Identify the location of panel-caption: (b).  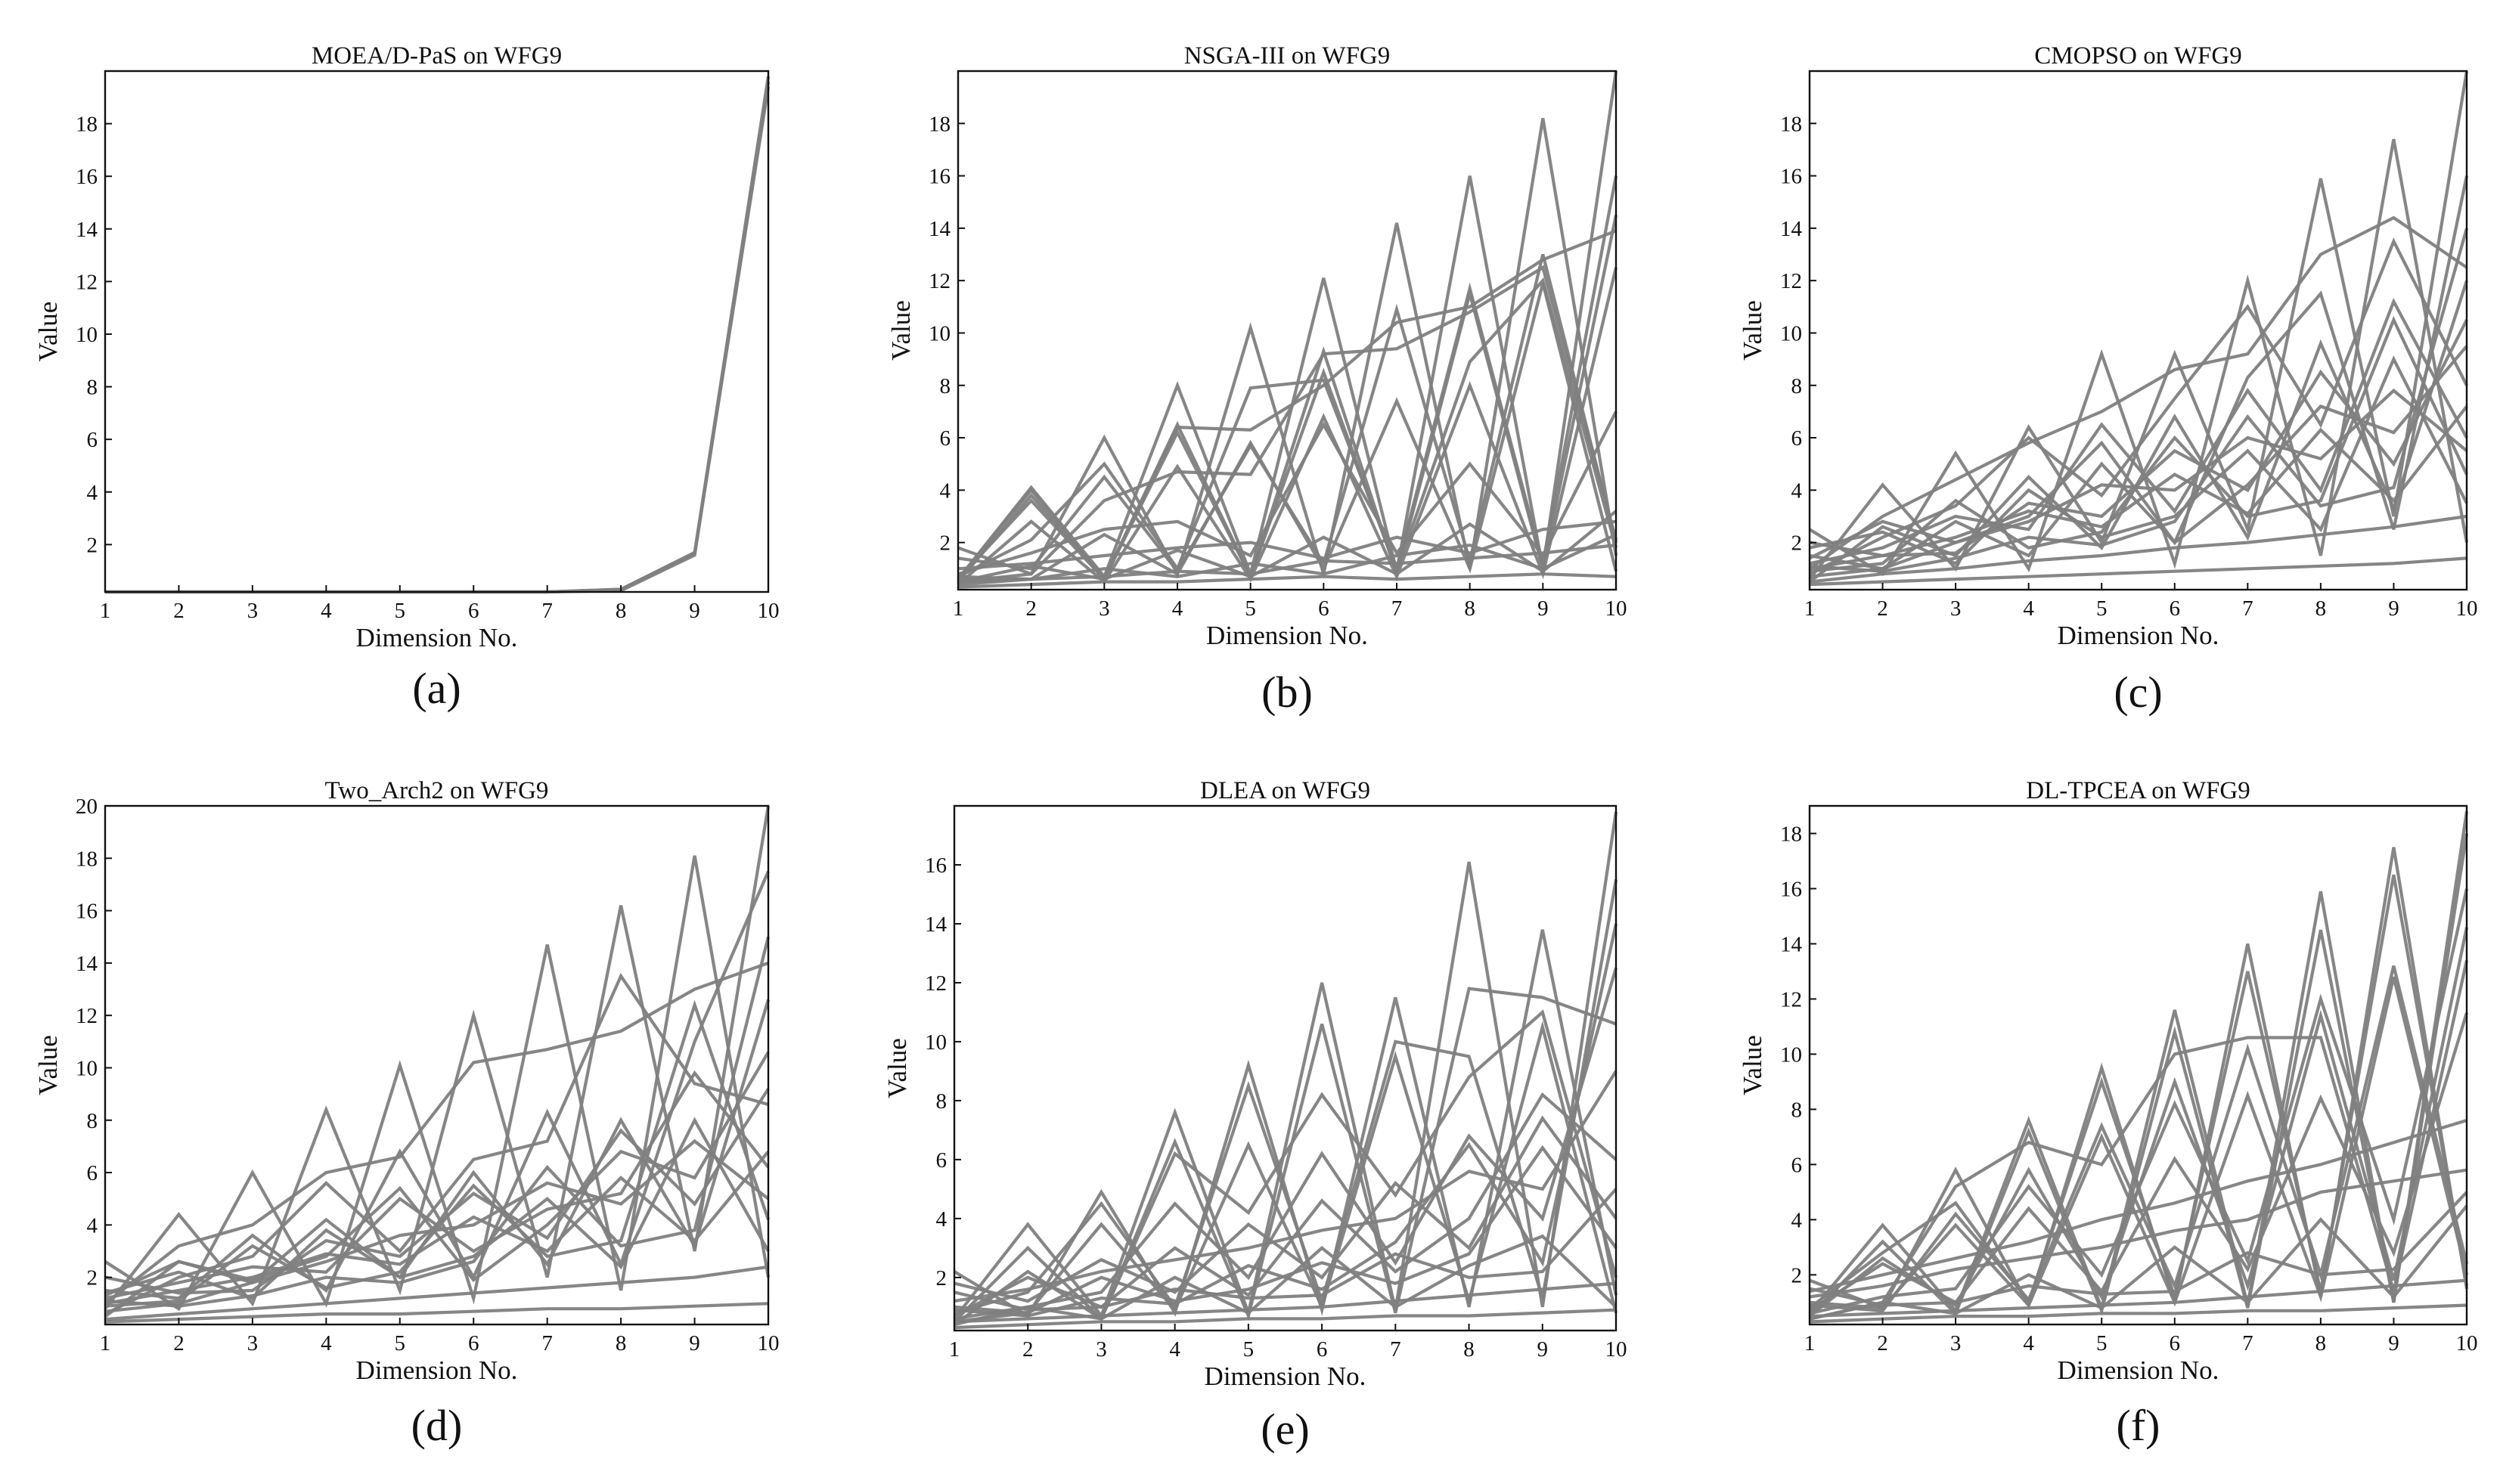
(1287, 692).